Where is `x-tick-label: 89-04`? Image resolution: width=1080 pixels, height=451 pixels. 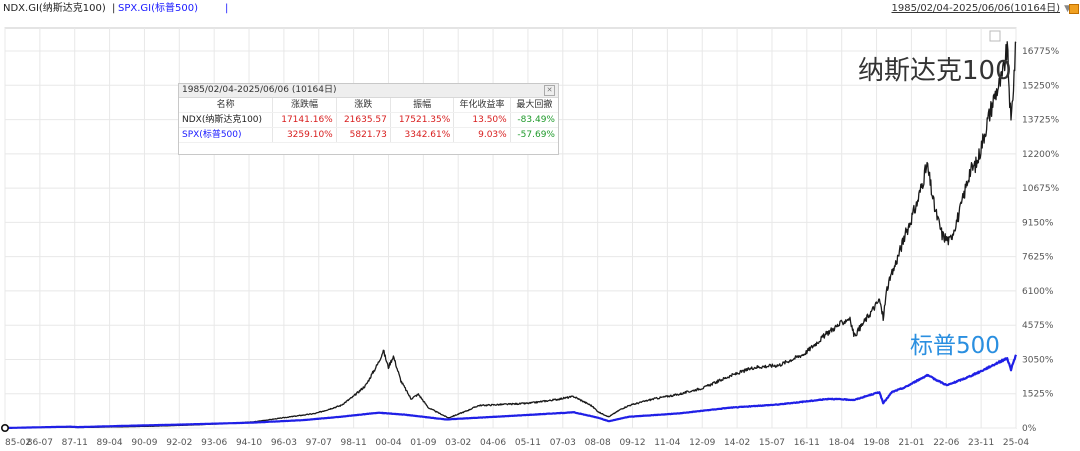 x-tick-label: 89-04 is located at coordinates (110, 443).